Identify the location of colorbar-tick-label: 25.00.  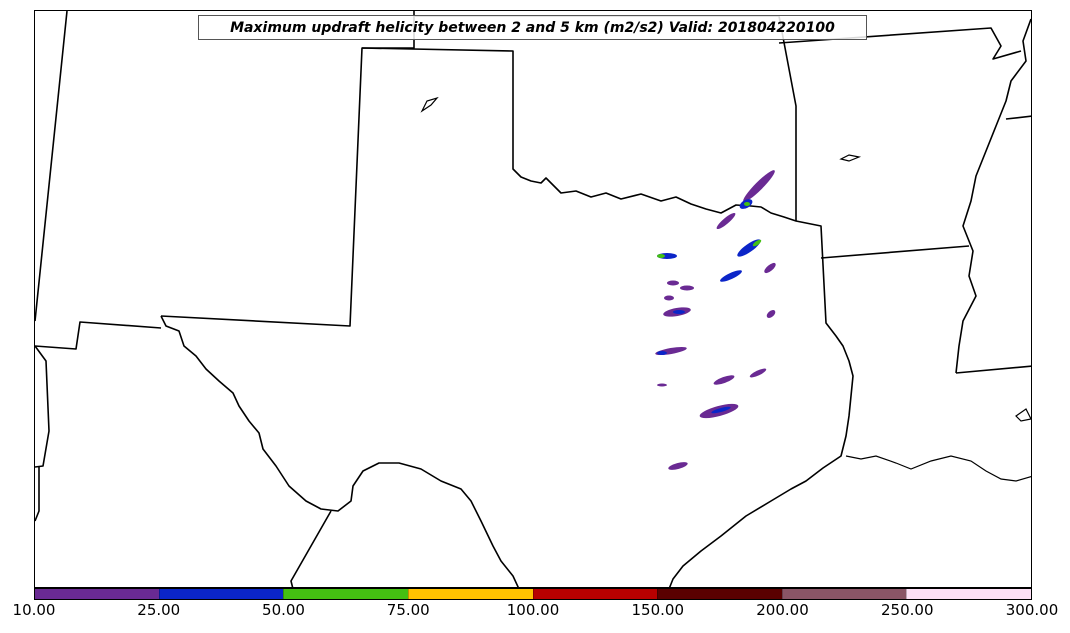
(159, 610).